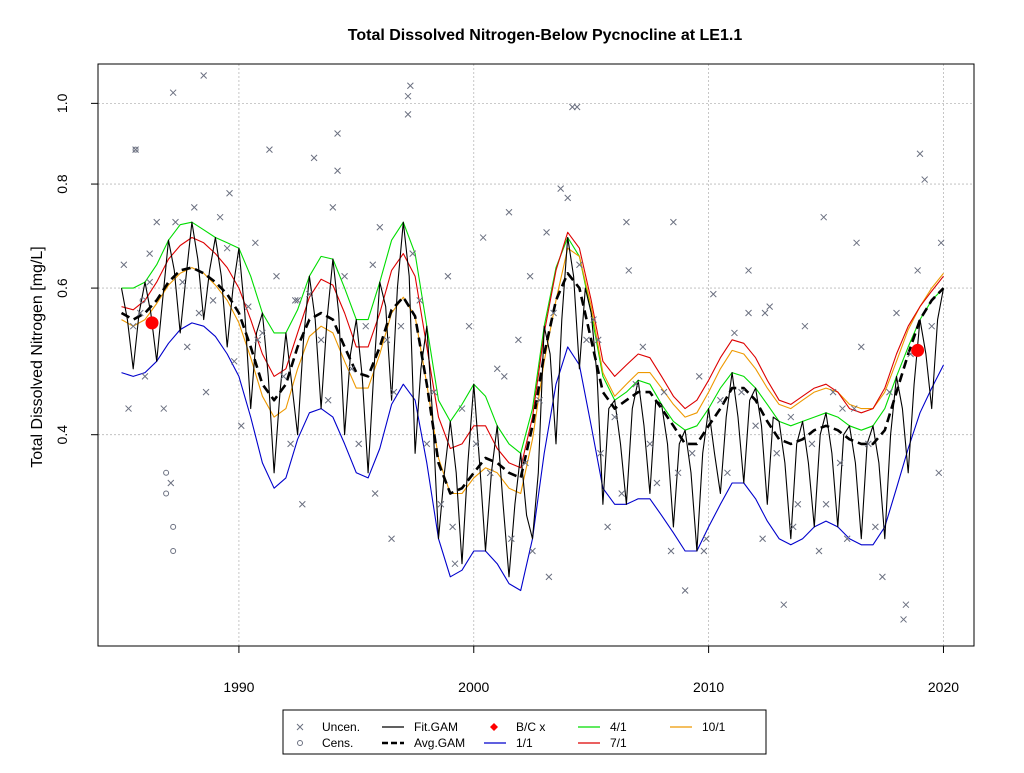 The image size is (1024, 773). What do you see at coordinates (524, 743) in the screenshot?
I see `legend-label: 1/1` at bounding box center [524, 743].